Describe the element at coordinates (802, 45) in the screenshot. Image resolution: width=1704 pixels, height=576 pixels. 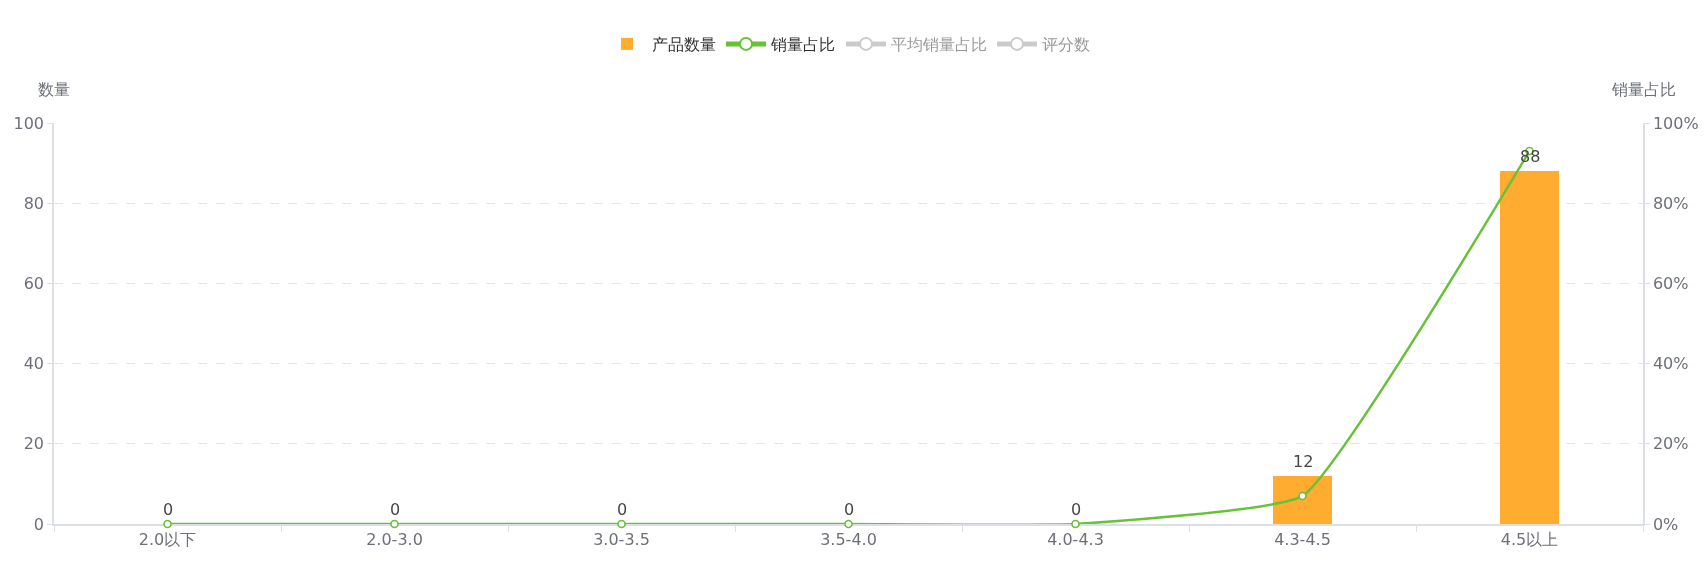
I see `legend-label: 销量占比` at that location.